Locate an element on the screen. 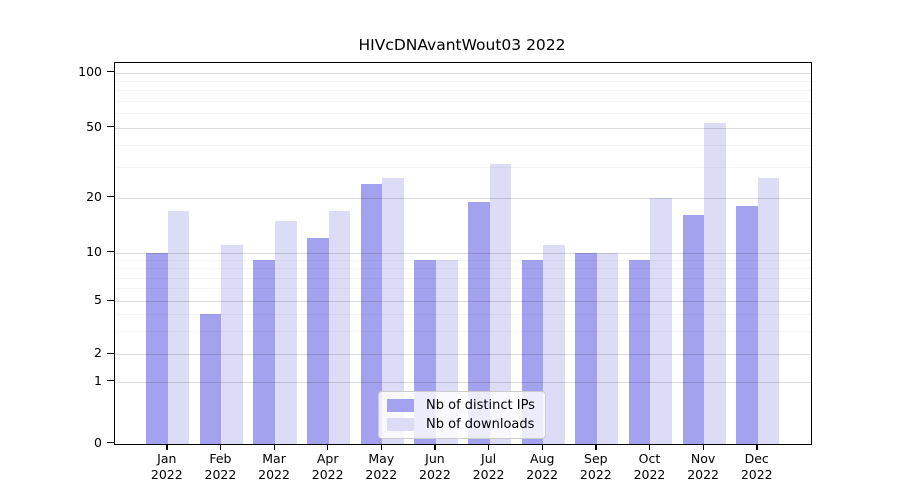 This screenshot has height=500, width=900. x-tick-aug is located at coordinates (542, 446).